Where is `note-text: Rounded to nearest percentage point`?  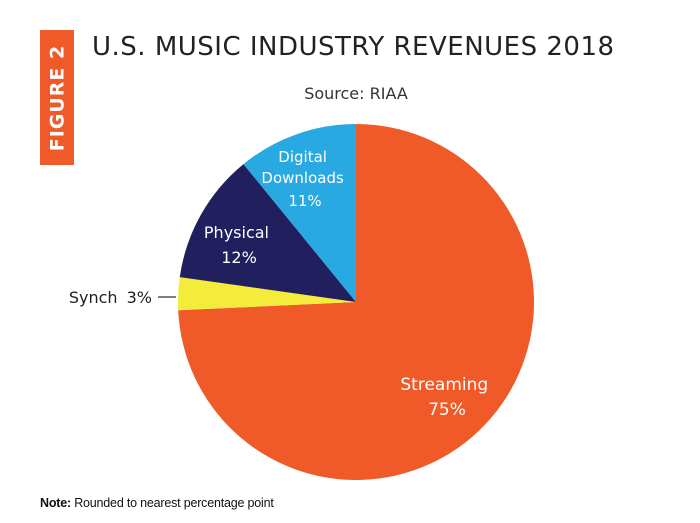
note-text: Rounded to nearest percentage point is located at coordinates (172, 503).